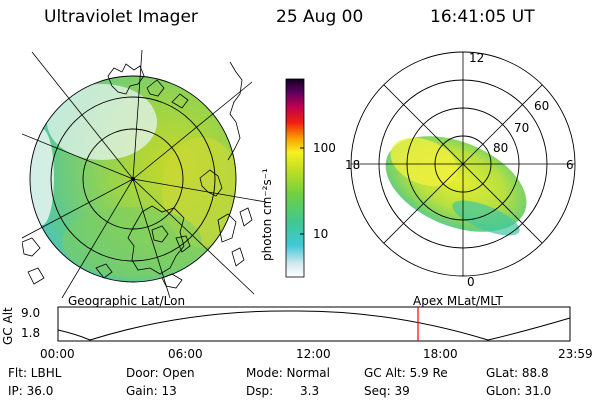 Image resolution: width=600 pixels, height=400 pixels. I want to click on colorbar-unit-label: photon cm⁻²s⁻¹, so click(267, 214).